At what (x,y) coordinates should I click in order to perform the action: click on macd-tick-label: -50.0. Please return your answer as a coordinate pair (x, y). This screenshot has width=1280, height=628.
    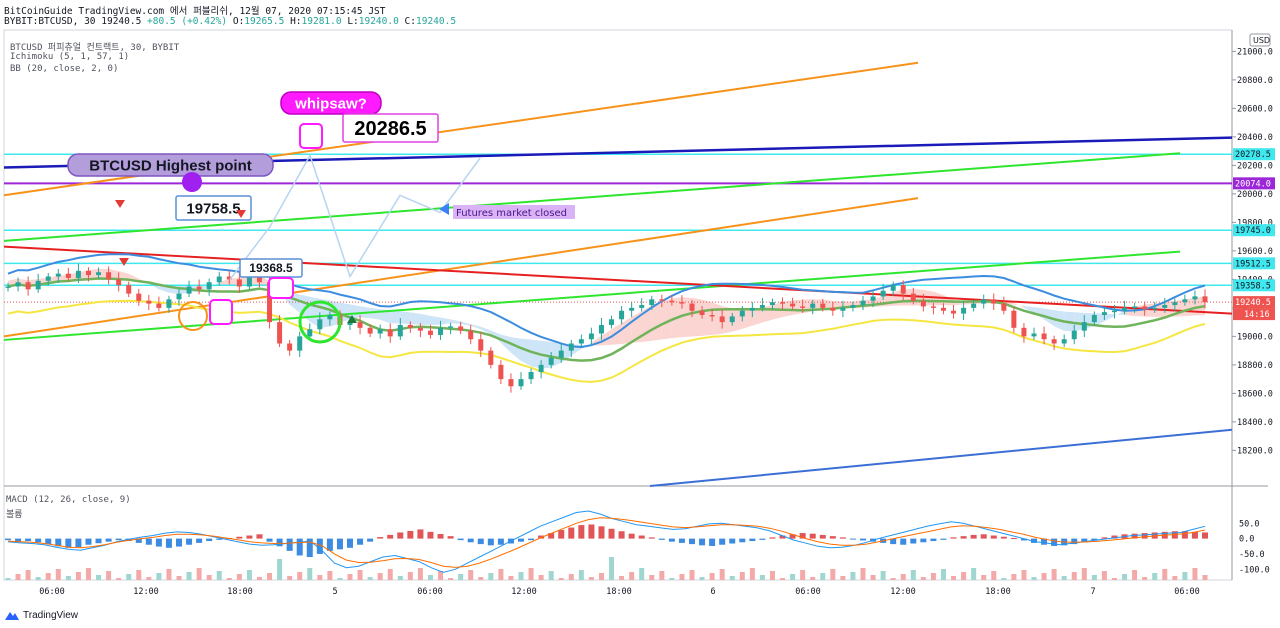
    Looking at the image, I should click on (1252, 555).